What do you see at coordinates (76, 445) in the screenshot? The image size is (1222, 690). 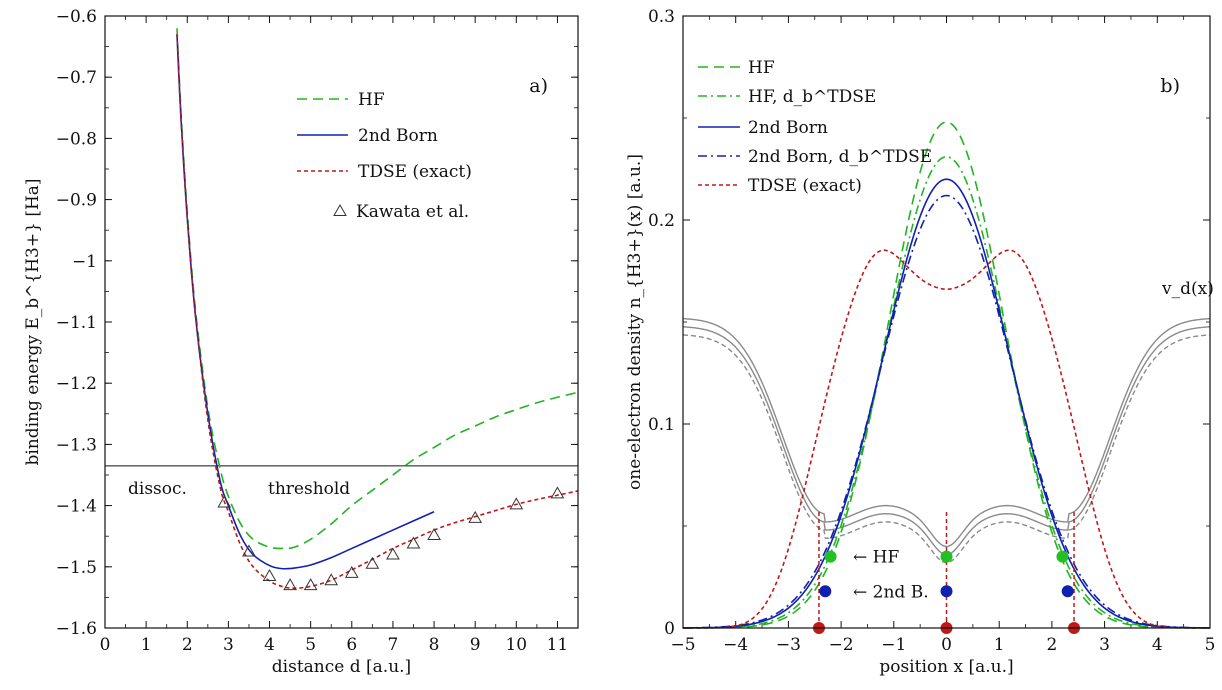 I see `y-tick-label: −1.3` at bounding box center [76, 445].